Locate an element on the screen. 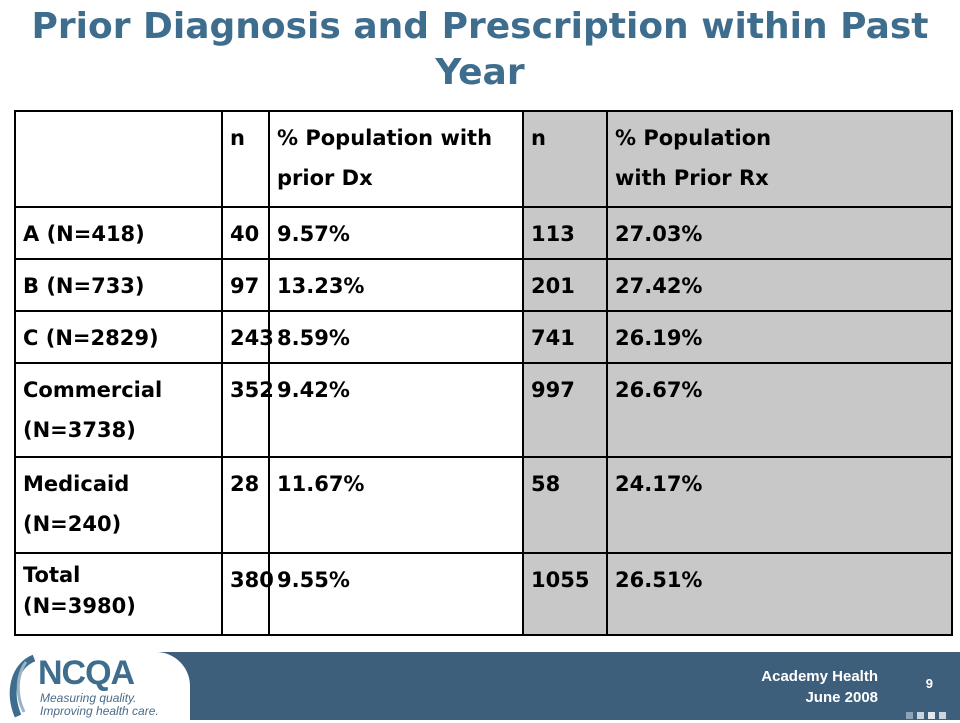  footer-caption: Academy Health June 2008 is located at coordinates (819, 687).